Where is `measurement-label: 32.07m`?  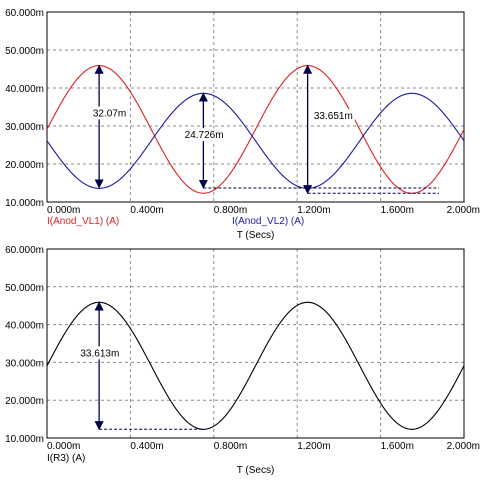 measurement-label: 32.07m is located at coordinates (109, 114).